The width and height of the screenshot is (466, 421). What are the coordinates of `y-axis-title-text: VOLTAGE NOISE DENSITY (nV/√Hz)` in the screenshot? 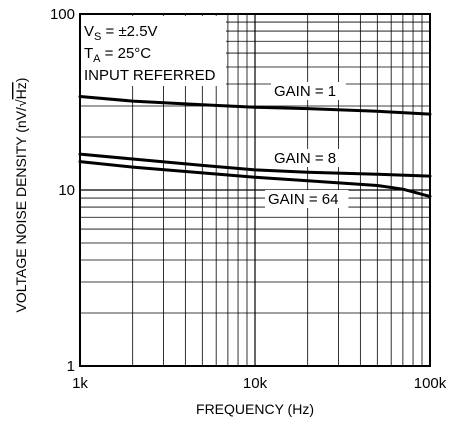 It's located at (21, 195).